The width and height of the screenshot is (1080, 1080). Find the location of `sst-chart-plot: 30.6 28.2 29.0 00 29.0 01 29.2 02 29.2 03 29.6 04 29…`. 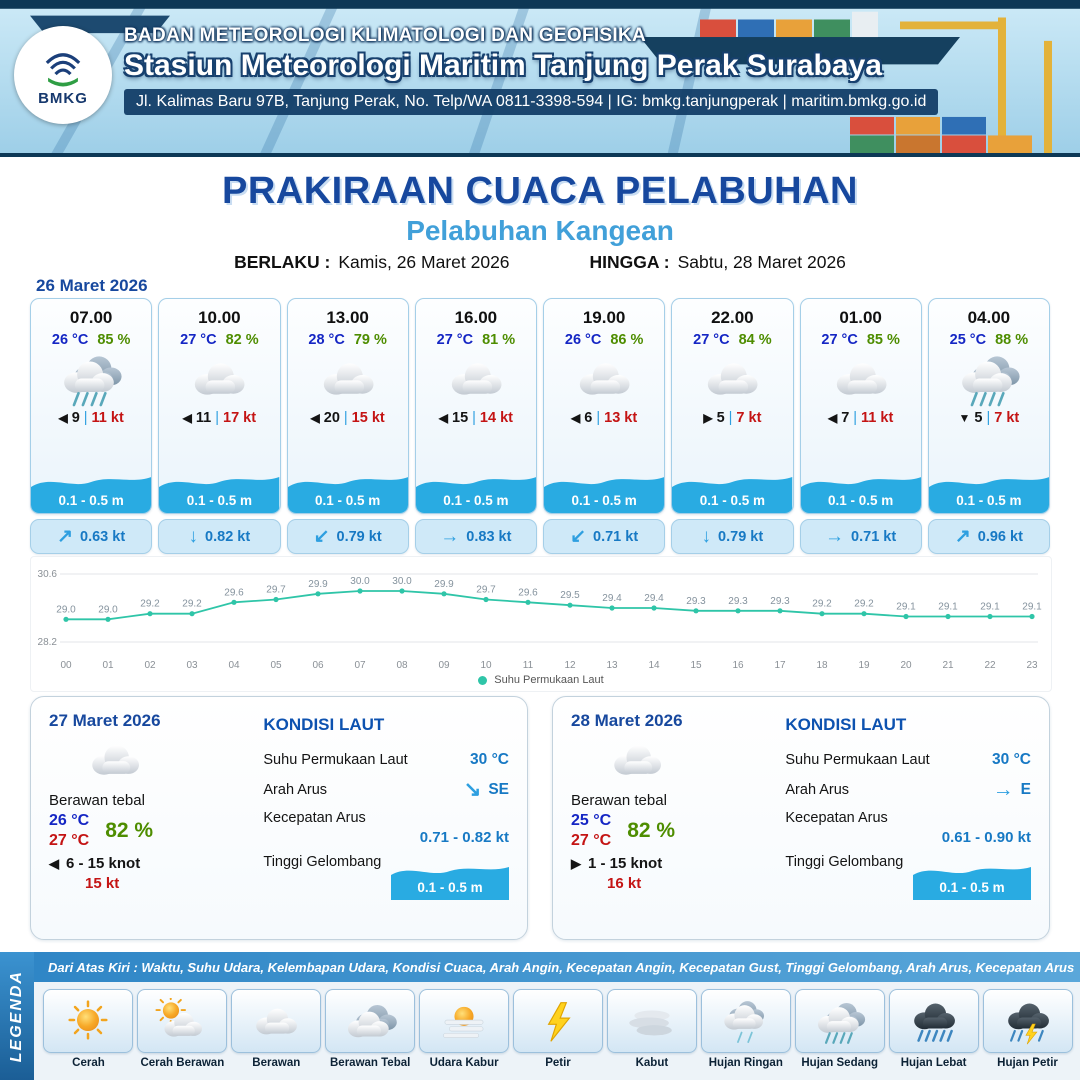

sst-chart-plot: 30.6 28.2 29.0 00 29.0 01 29.2 02 29.2 03 29.6 04 29… is located at coordinates (541, 617).